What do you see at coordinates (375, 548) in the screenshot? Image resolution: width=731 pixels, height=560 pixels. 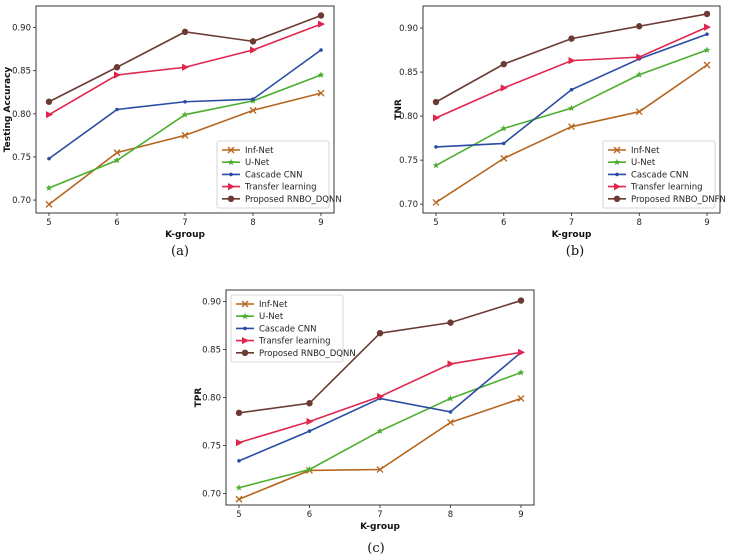 I see `figure-caption: (c)` at bounding box center [375, 548].